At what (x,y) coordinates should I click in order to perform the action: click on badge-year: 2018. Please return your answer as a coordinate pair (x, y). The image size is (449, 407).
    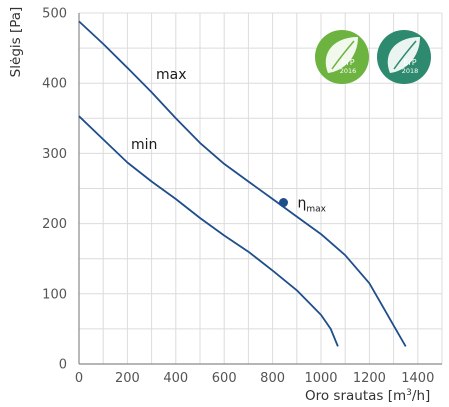
    Looking at the image, I should click on (410, 71).